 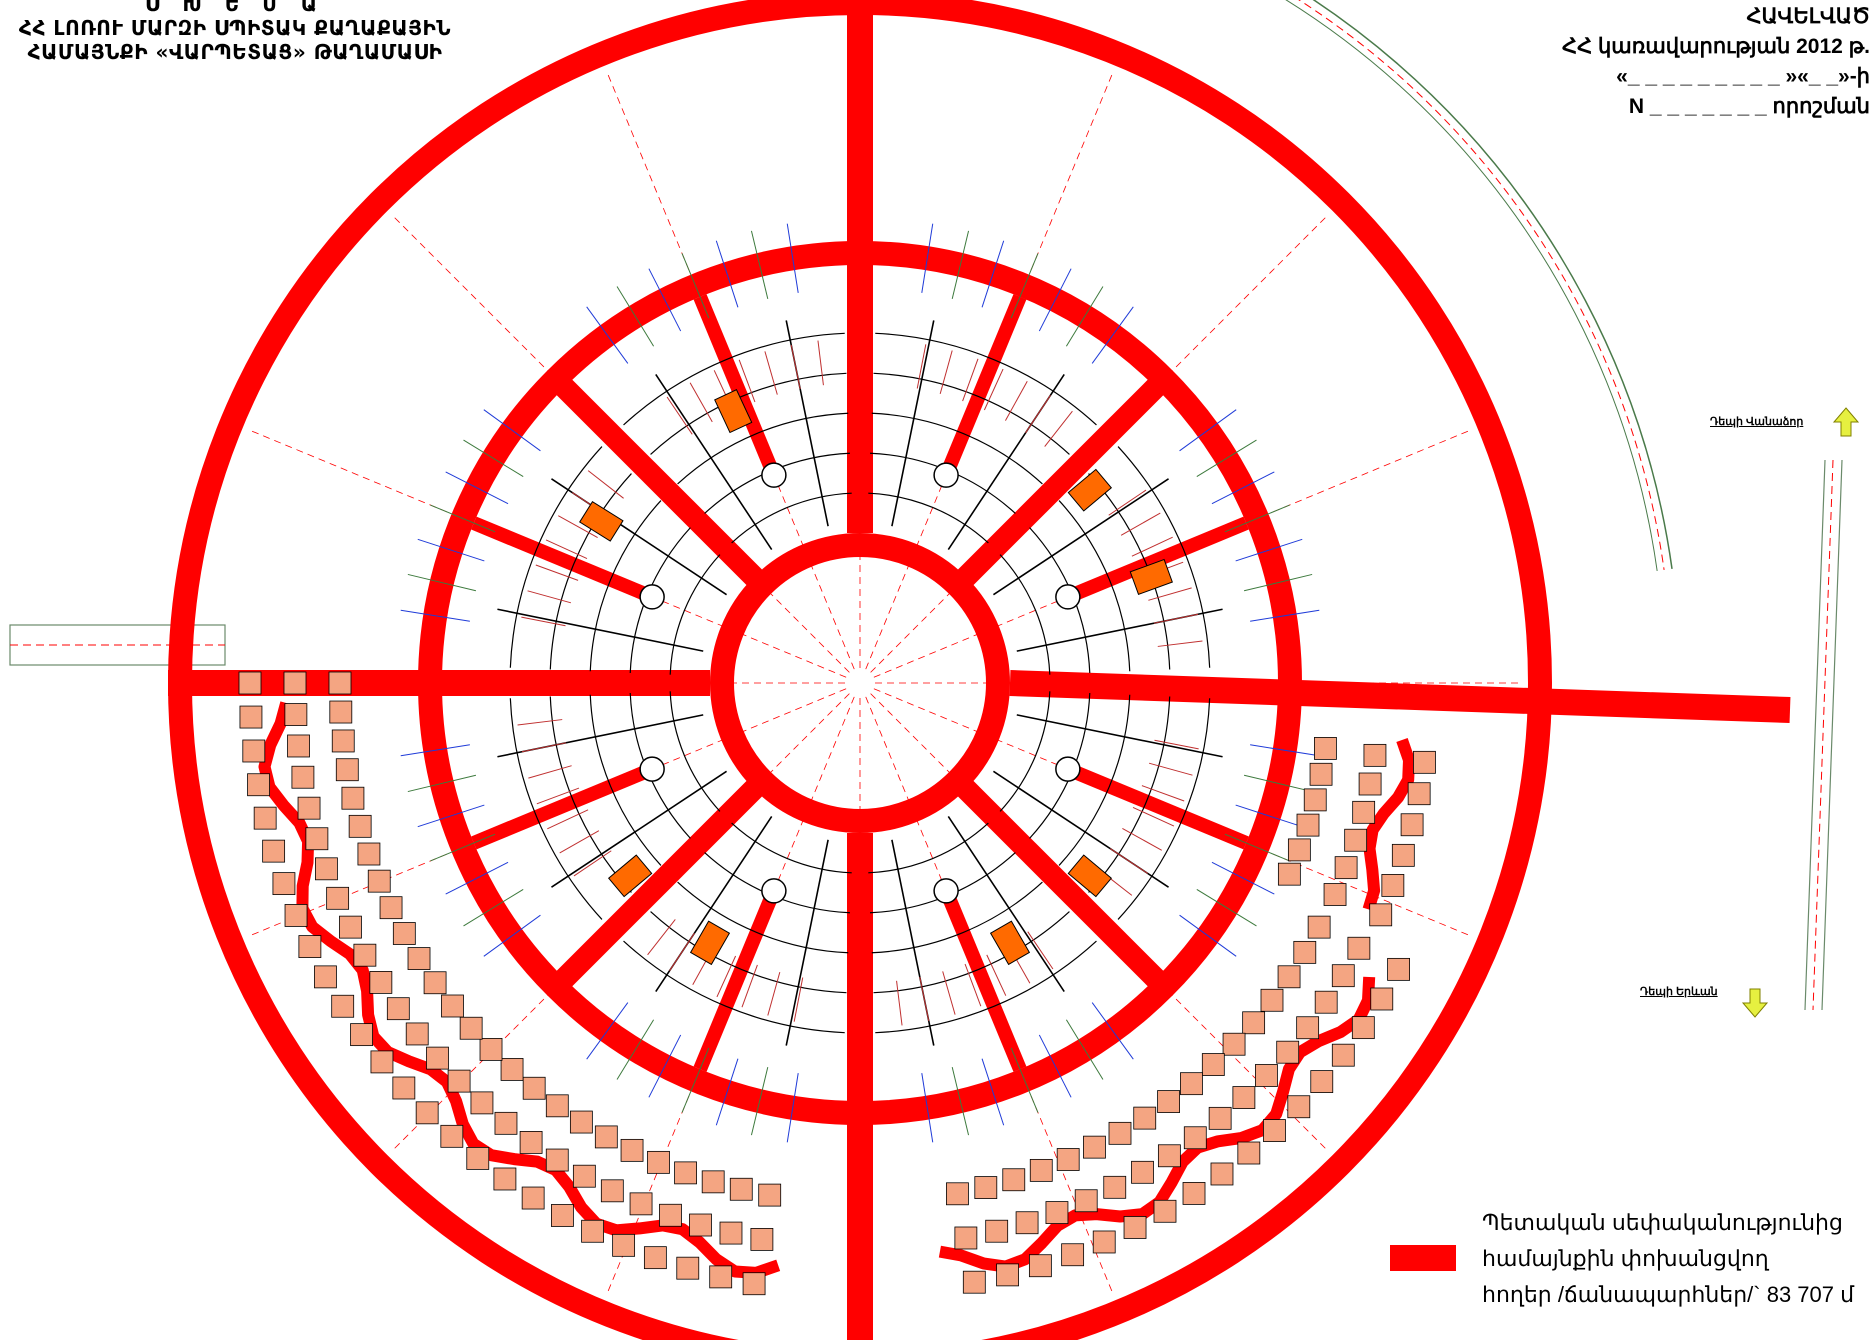 I want to click on approval-decision-line: N _ _ _ _ _ _ _ որոշման, so click(x=1749, y=106).